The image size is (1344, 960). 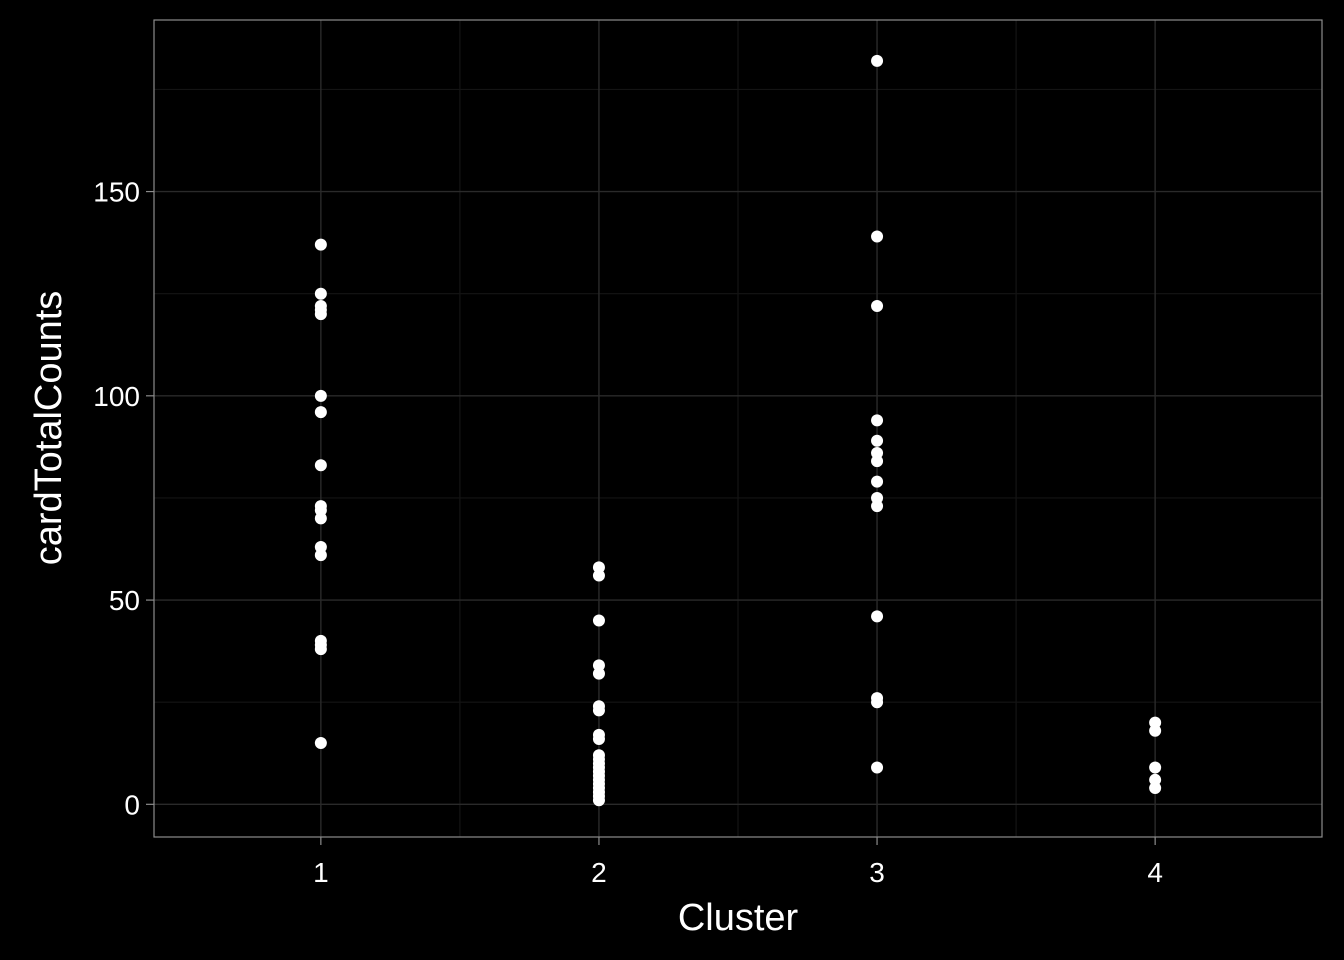 What do you see at coordinates (1155, 872) in the screenshot?
I see `x-tick-label-3: 4` at bounding box center [1155, 872].